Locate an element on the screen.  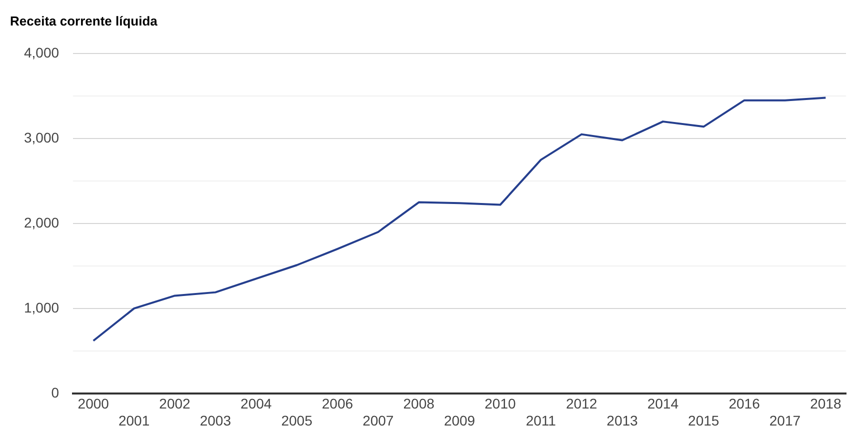
x-tick-label: 2013 is located at coordinates (622, 420).